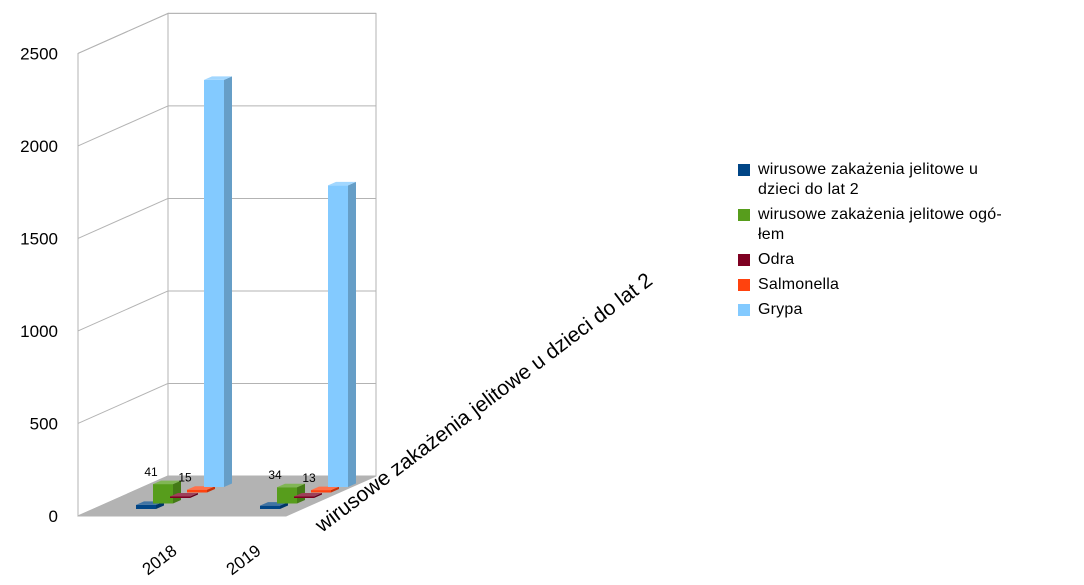  Describe the element at coordinates (808, 189) in the screenshot. I see `legend-label-line: dzieci do lat 2` at that location.